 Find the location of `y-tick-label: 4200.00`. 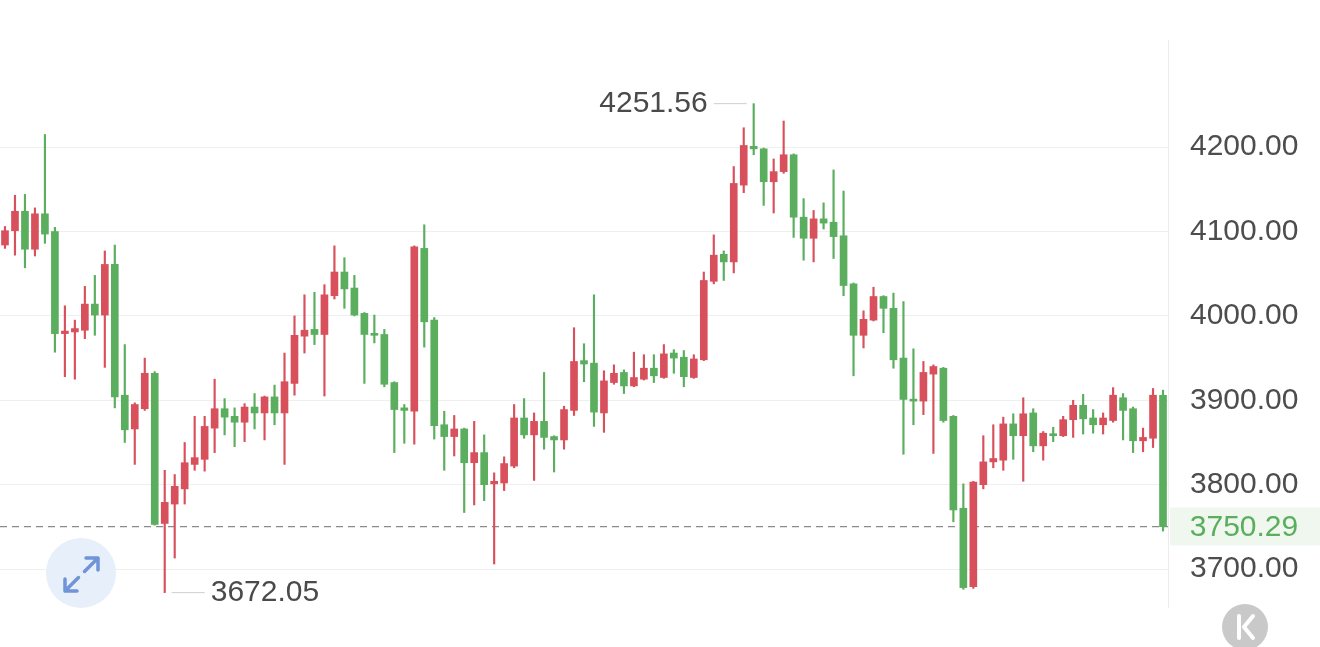

y-tick-label: 4200.00 is located at coordinates (1244, 145).